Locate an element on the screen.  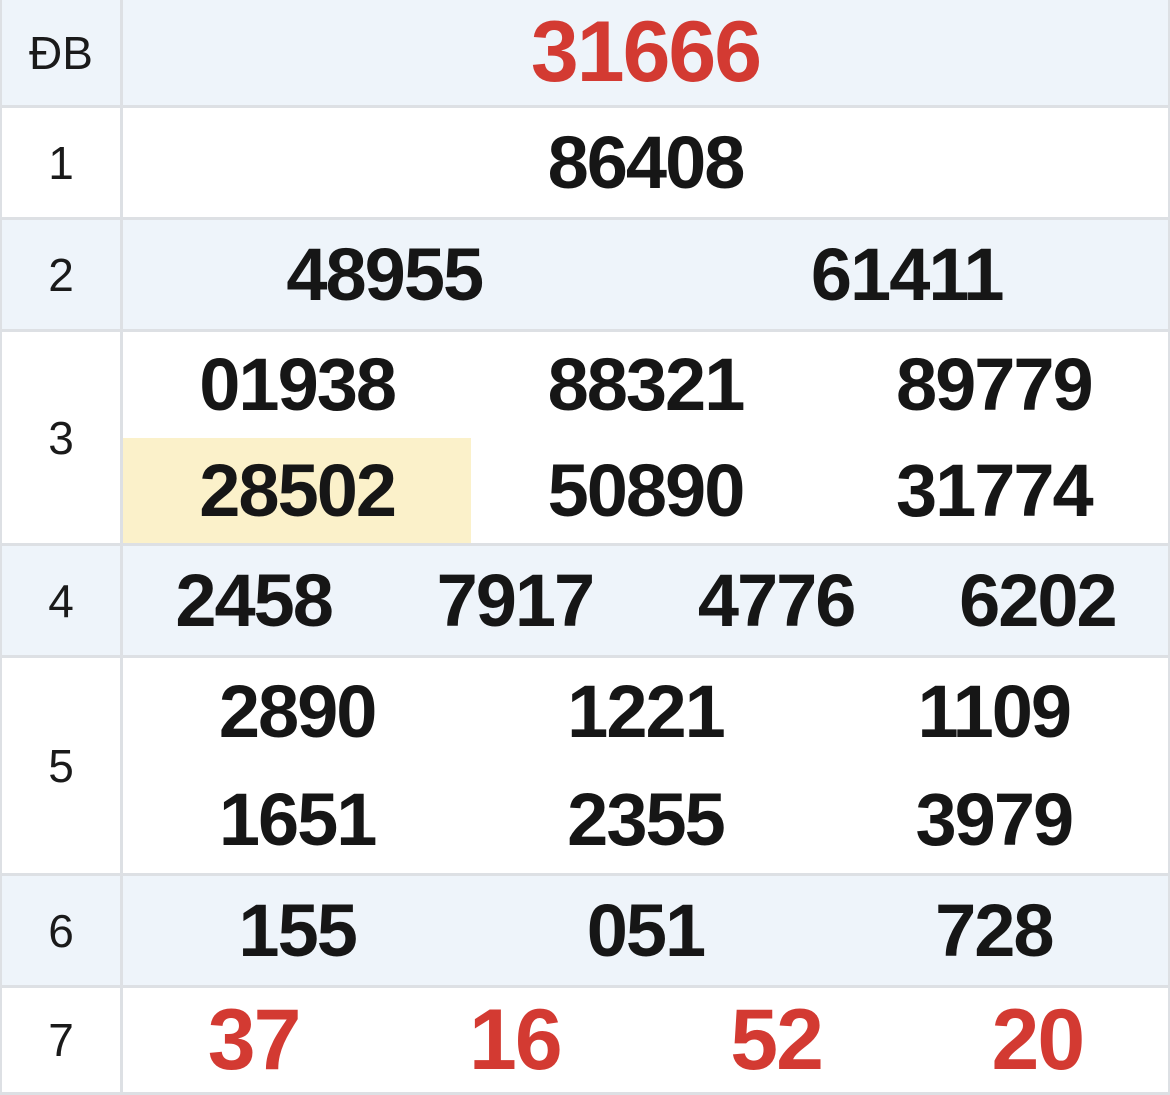
prize-number-cell: 1651 is located at coordinates (298, 819).